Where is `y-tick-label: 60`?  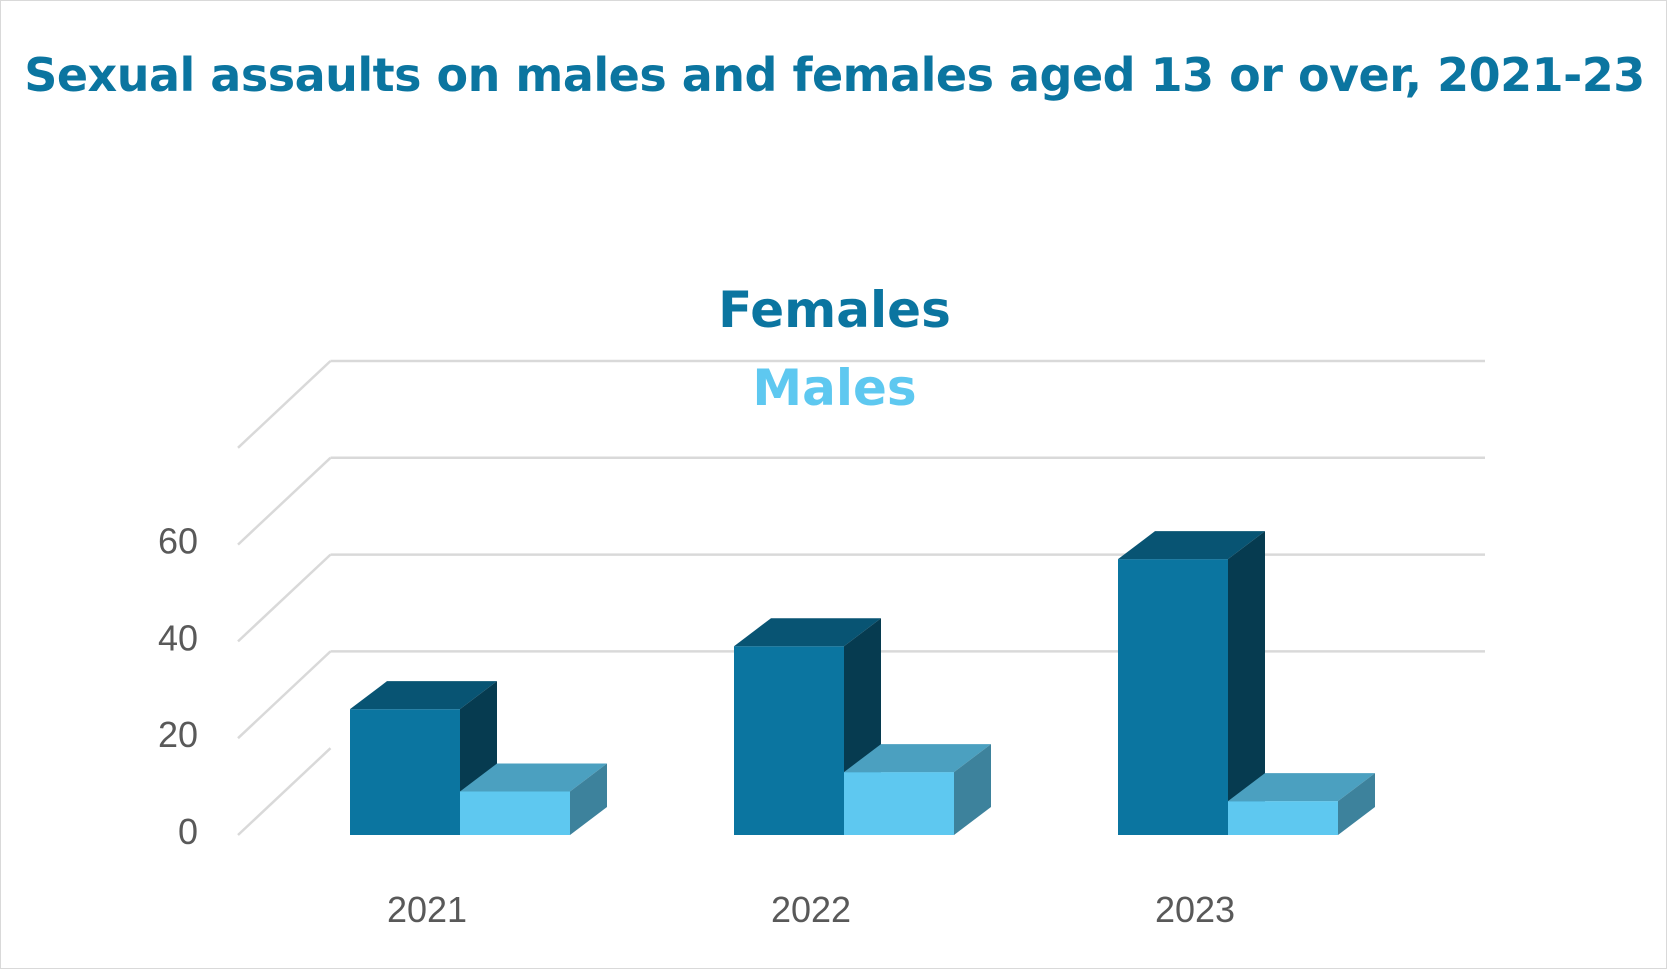
y-tick-label: 60 is located at coordinates (178, 541).